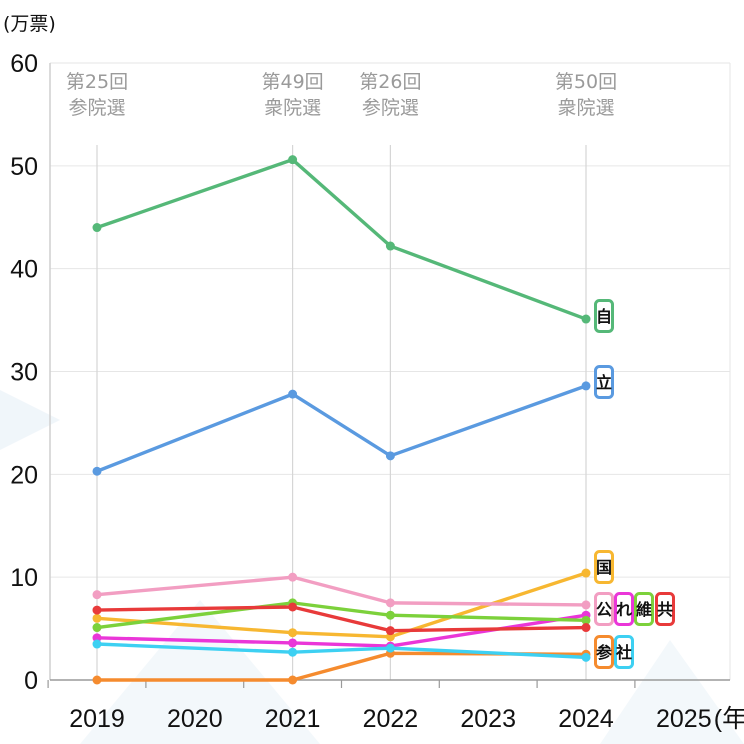 The image size is (744, 744). I want to click on series-sdp, so click(341, 650).